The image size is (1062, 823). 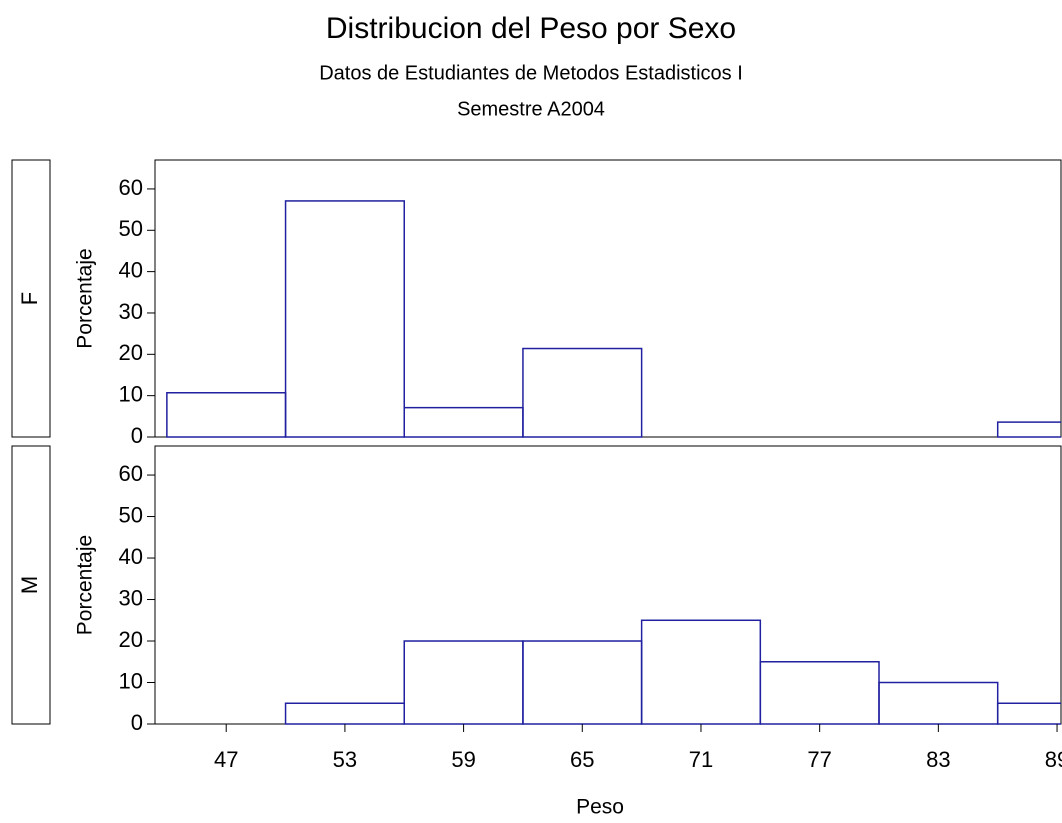 I want to click on x-tick-label: 89, so click(x=1053, y=759).